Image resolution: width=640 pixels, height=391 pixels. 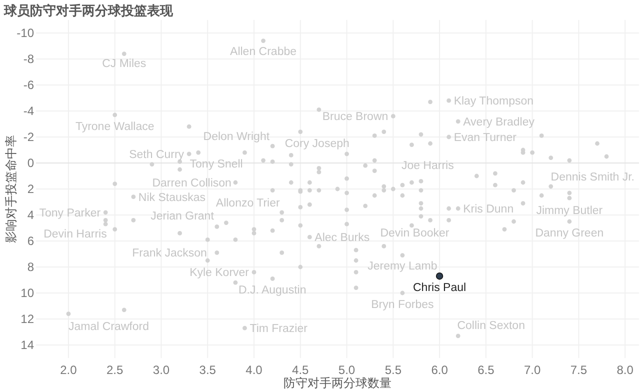 I want to click on annotation: Allen Crabbe, so click(x=263, y=52).